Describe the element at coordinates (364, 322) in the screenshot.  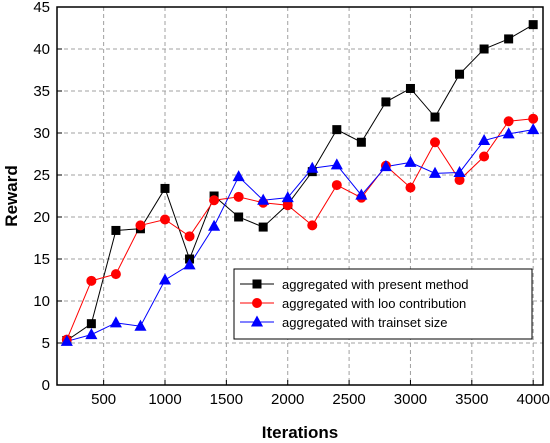
I see `legend-label: aggregated with trainset size` at that location.